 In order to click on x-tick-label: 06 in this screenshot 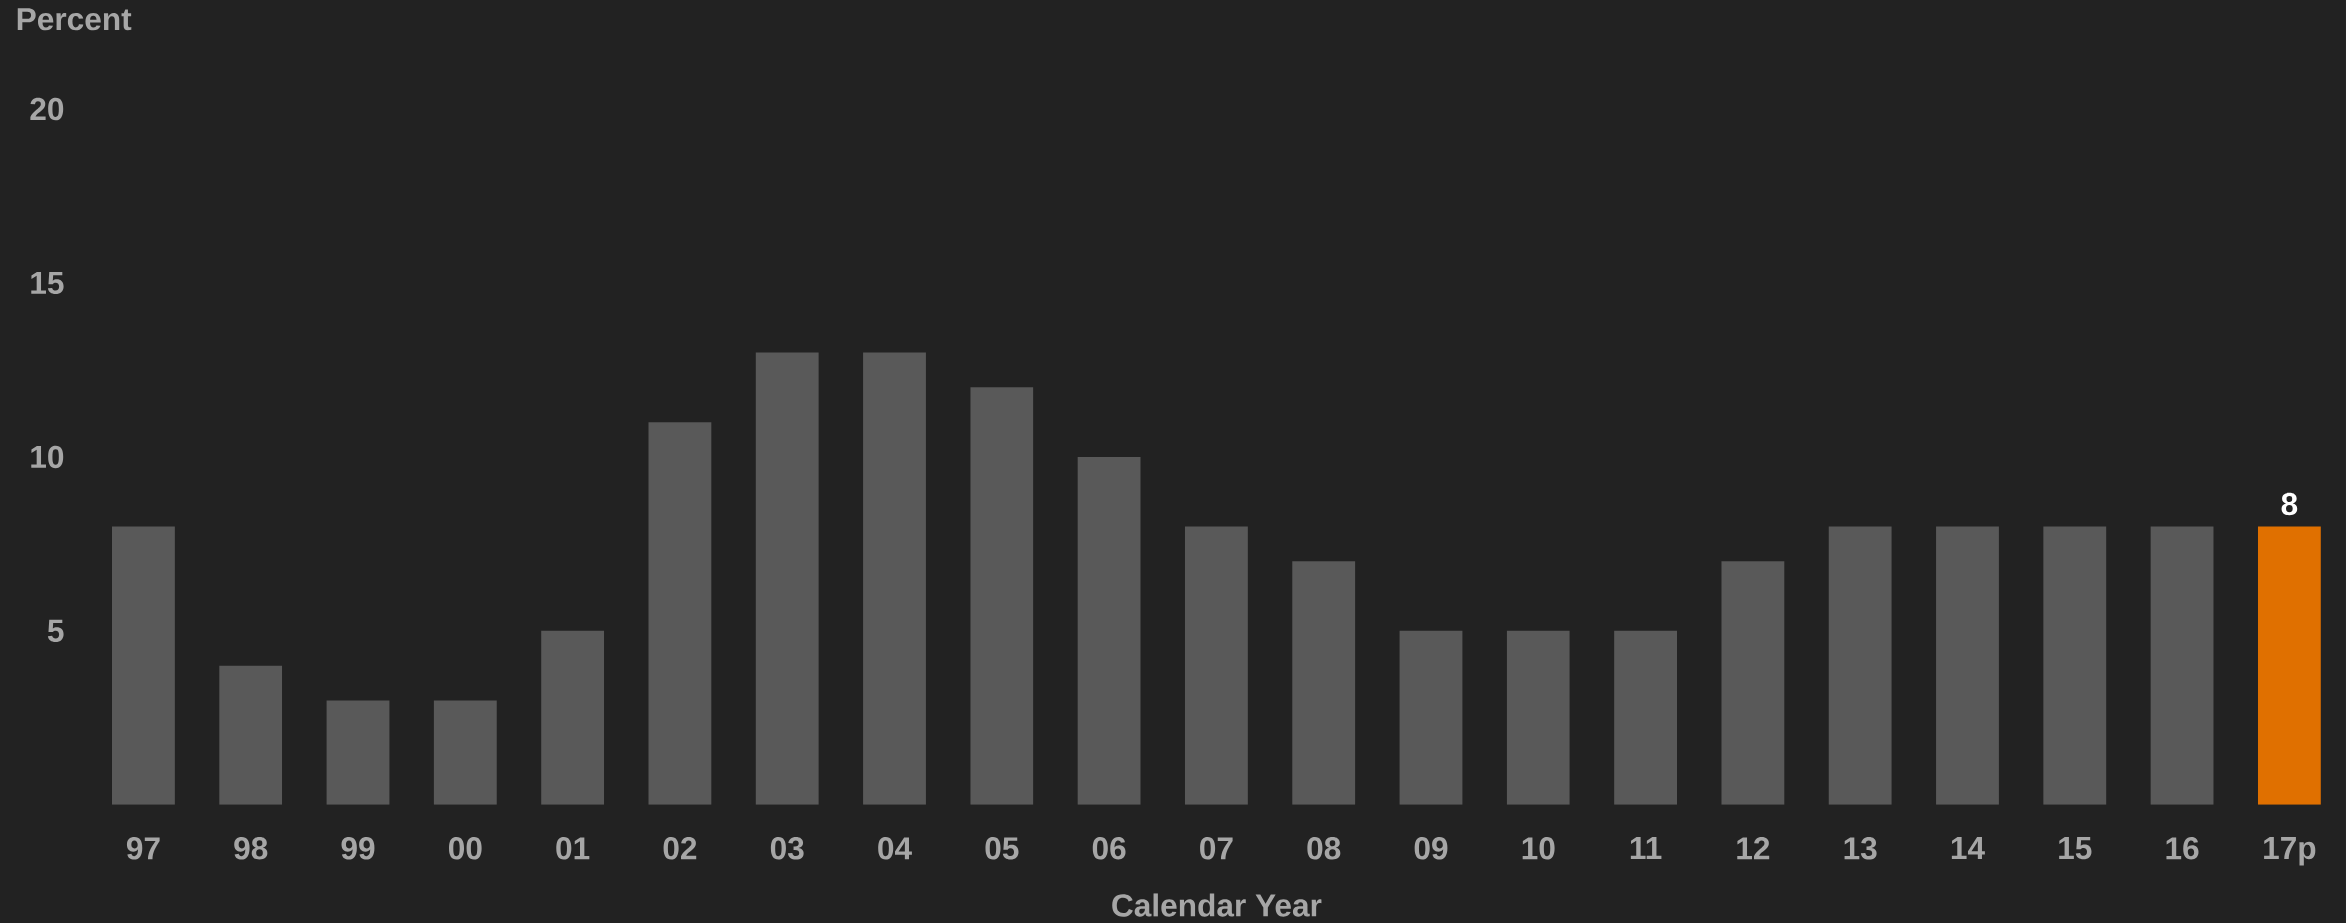, I will do `click(1109, 848)`.